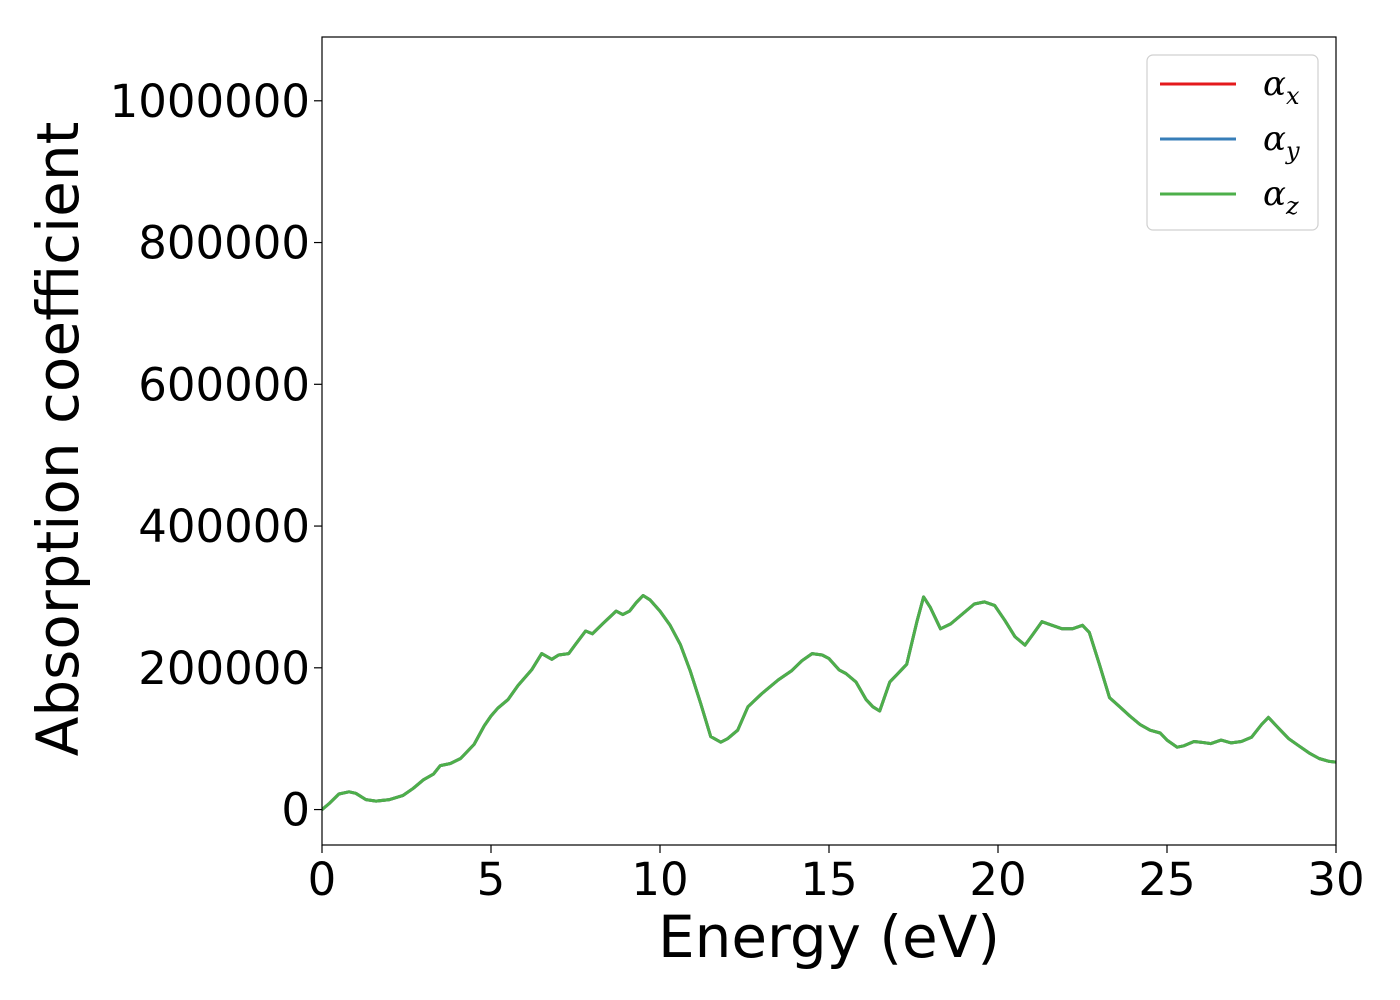 The width and height of the screenshot is (1400, 1000). What do you see at coordinates (216, 456) in the screenshot?
I see `y-axis: 0 200000 400000 600000 800000 1000000` at bounding box center [216, 456].